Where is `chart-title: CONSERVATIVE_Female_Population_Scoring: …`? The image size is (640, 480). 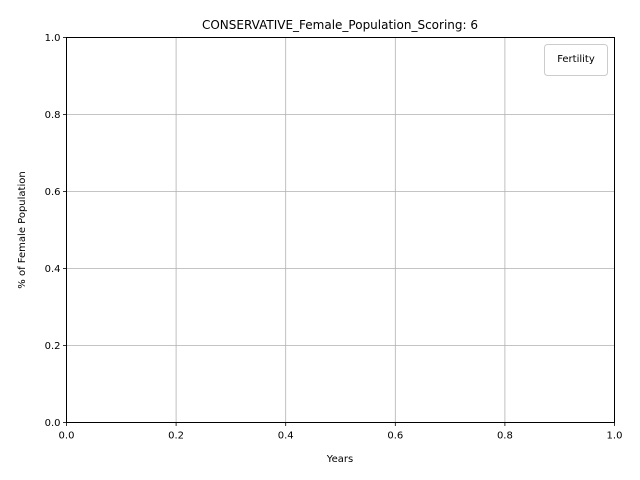 chart-title: CONSERVATIVE_Female_Population_Scoring: … is located at coordinates (340, 25).